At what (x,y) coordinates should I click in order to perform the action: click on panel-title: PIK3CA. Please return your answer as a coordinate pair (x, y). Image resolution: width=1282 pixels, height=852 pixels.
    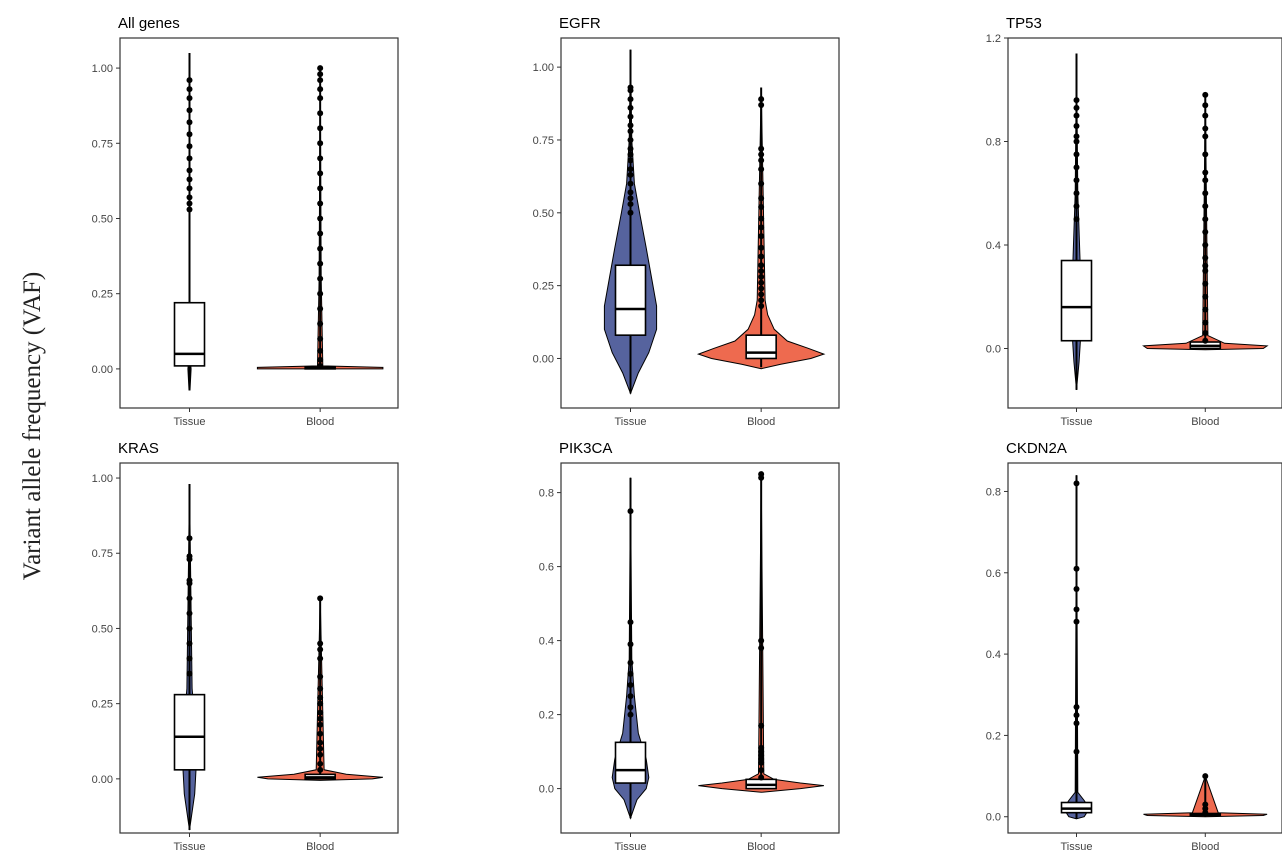
    Looking at the image, I should click on (585, 448).